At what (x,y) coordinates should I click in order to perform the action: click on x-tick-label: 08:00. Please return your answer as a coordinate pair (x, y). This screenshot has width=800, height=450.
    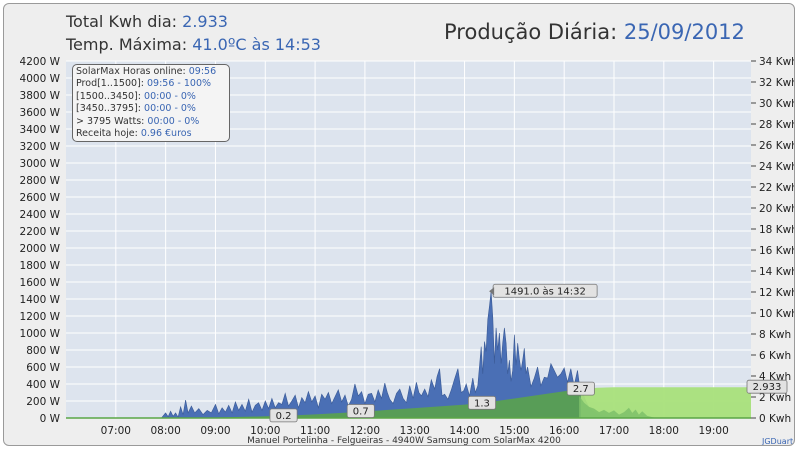
    Looking at the image, I should click on (166, 431).